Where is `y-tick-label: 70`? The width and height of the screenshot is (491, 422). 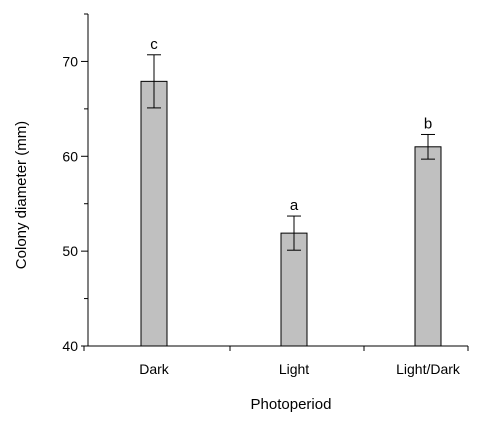 y-tick-label: 70 is located at coordinates (70, 61).